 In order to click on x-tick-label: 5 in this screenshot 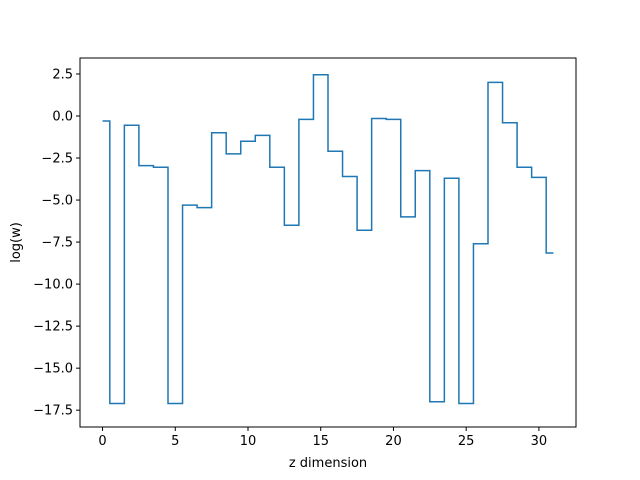, I will do `click(175, 441)`.